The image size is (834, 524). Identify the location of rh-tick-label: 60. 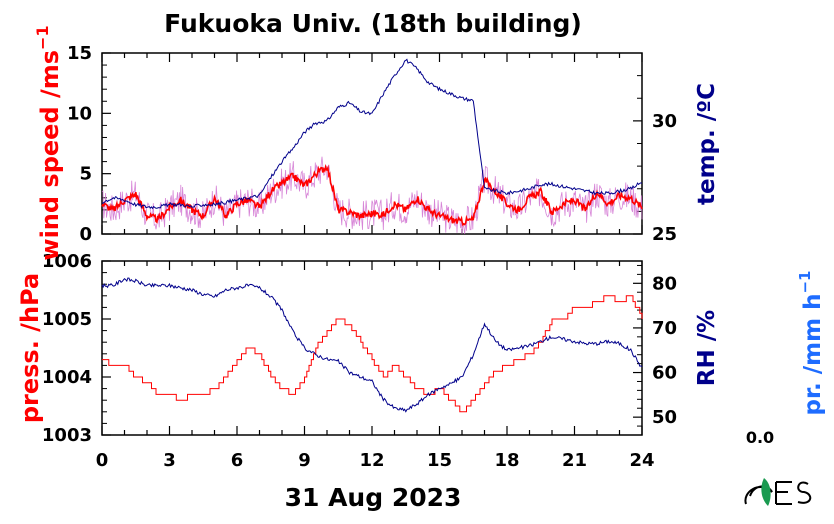
(664, 373).